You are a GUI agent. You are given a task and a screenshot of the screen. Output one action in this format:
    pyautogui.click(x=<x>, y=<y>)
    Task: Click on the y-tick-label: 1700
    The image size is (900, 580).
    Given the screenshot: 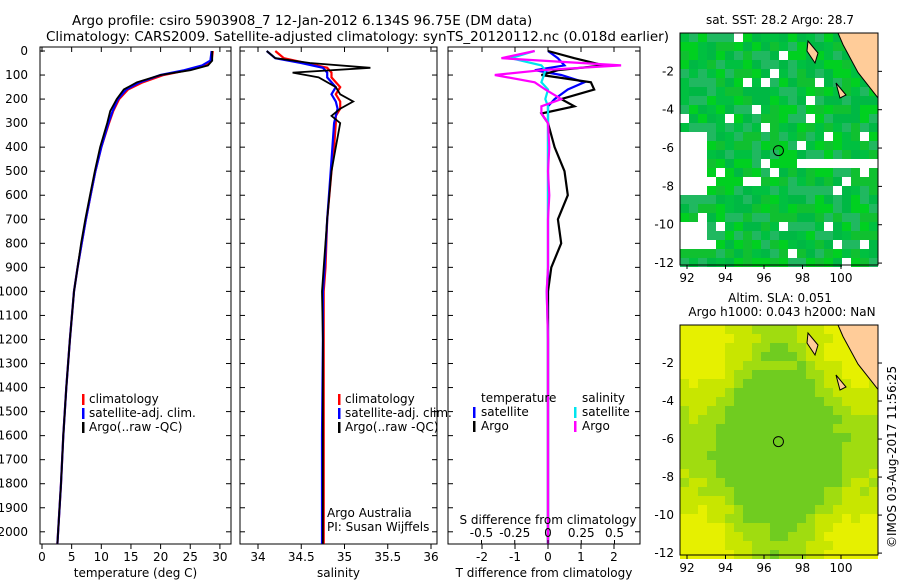 What is the action you would take?
    pyautogui.click(x=14, y=460)
    